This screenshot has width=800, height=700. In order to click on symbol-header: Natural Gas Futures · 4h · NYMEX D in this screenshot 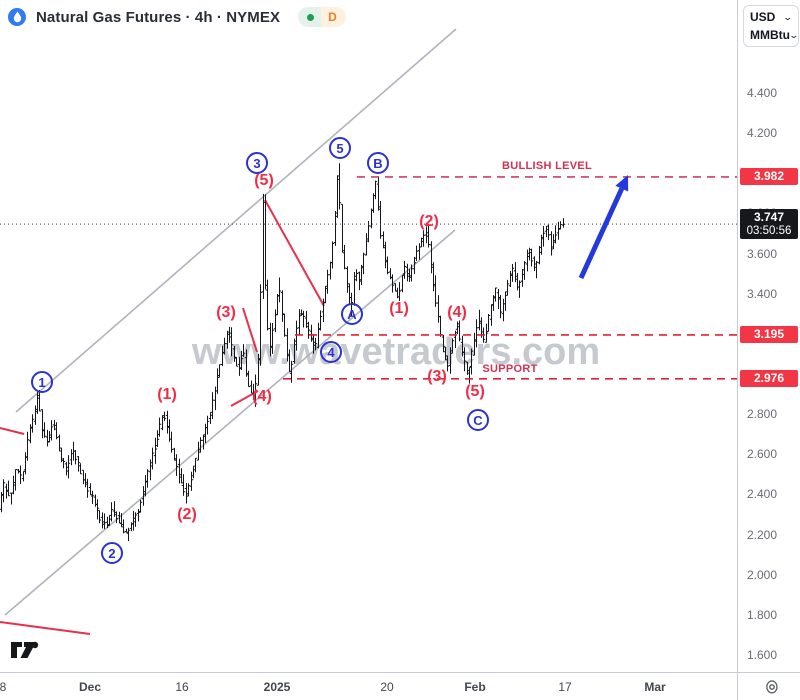, I will do `click(177, 17)`.